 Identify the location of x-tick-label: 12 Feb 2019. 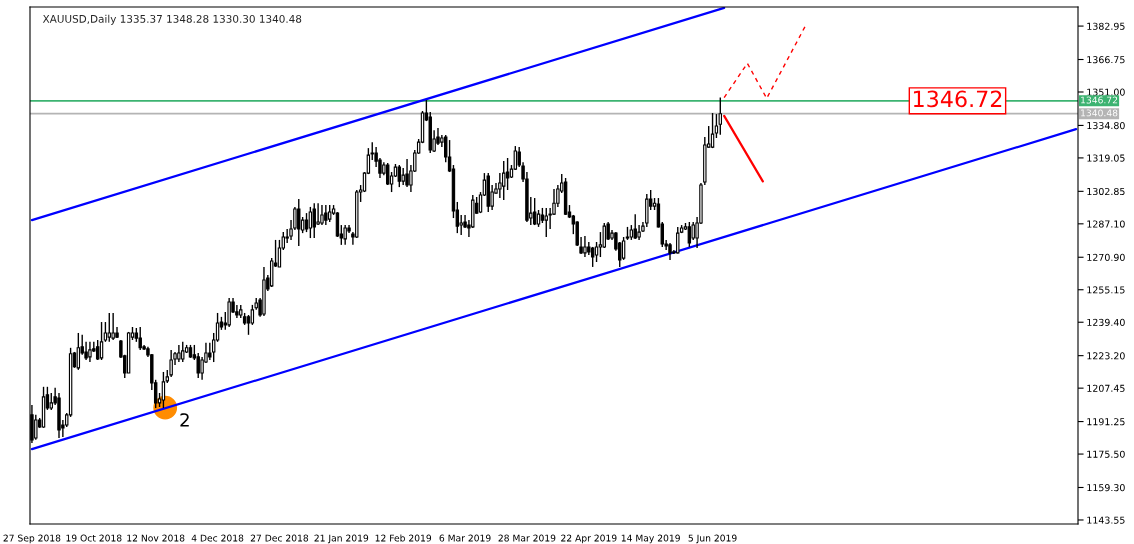
(403, 538).